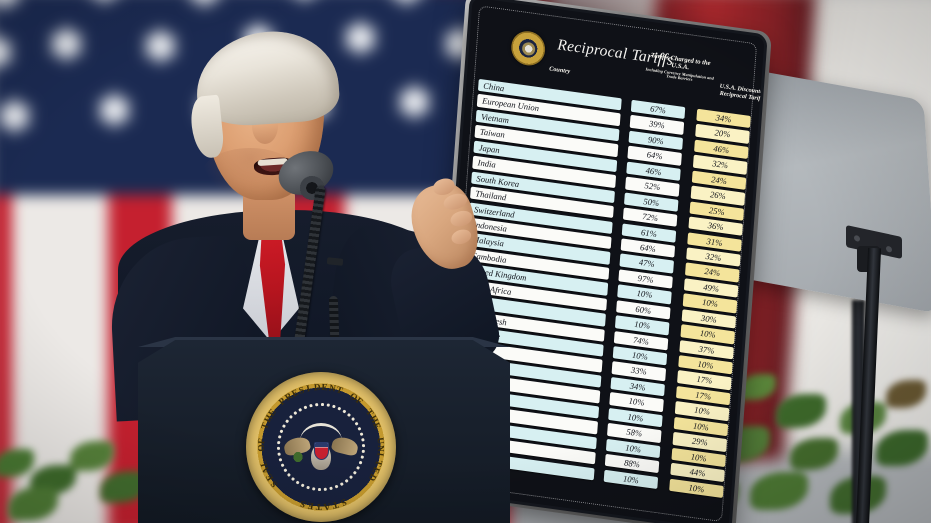  Describe the element at coordinates (345, 446) in the screenshot. I see `eagle-wing-right` at that location.